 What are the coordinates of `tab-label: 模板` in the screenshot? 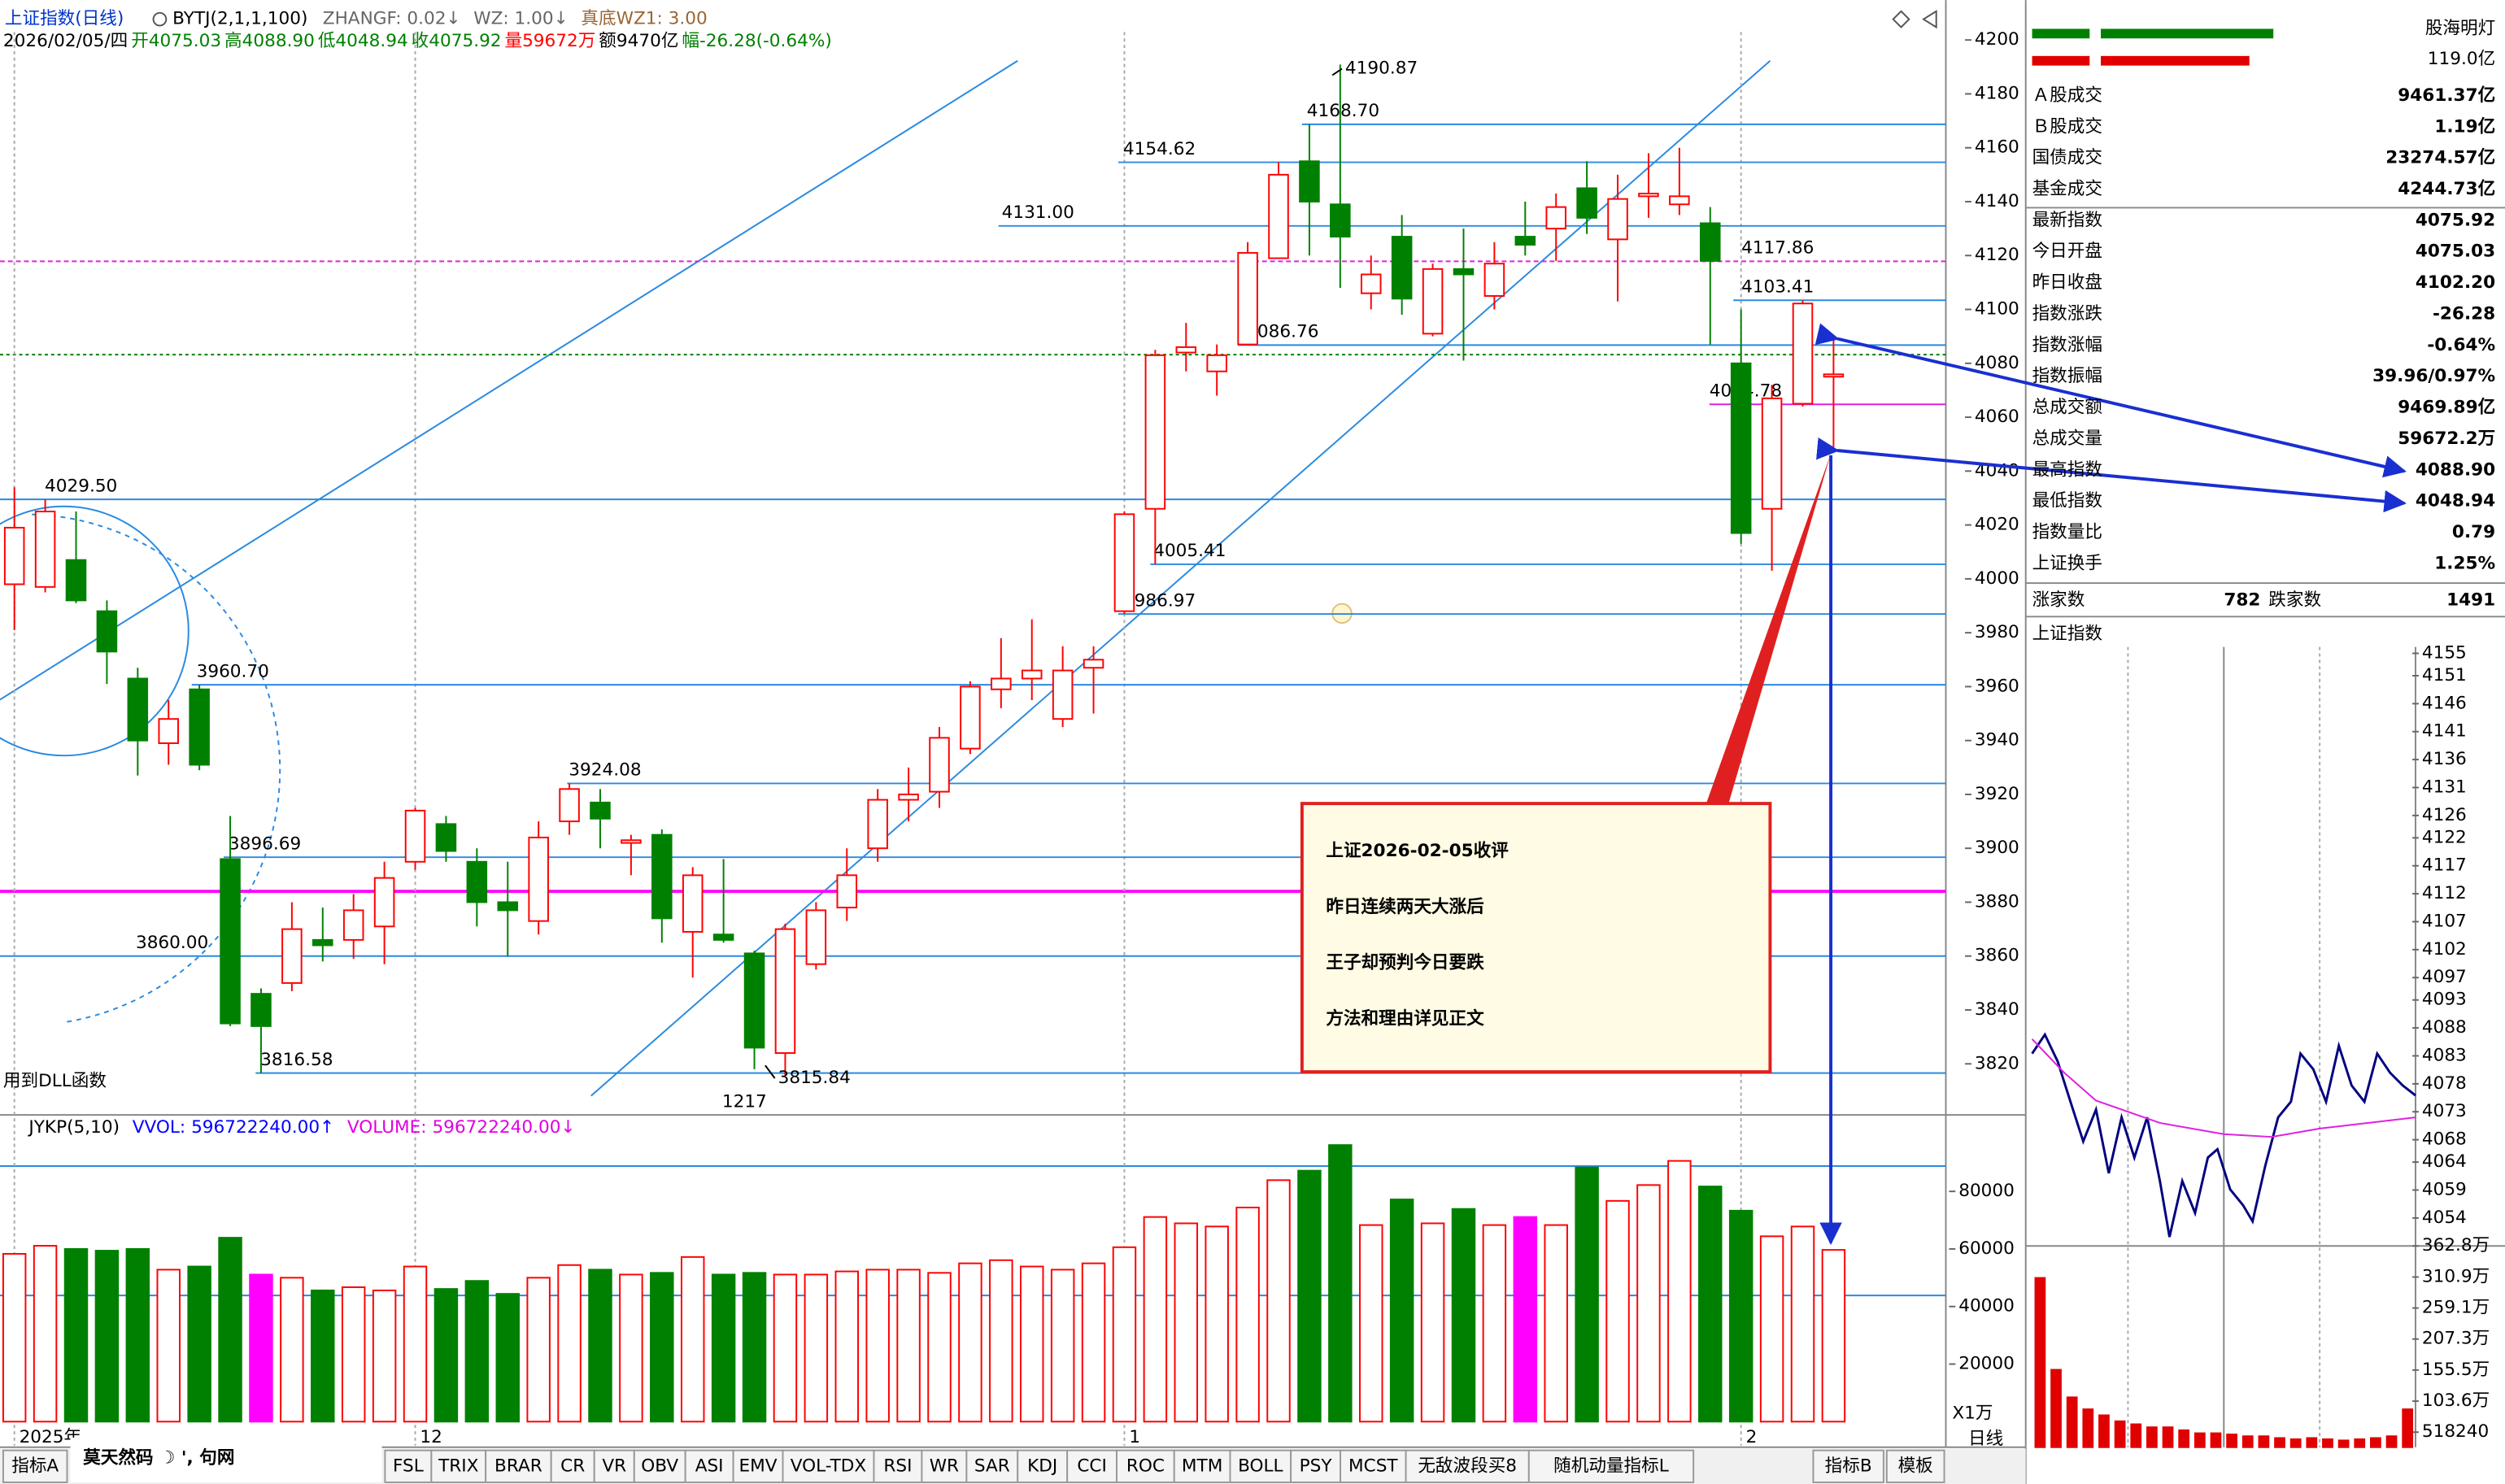 It's located at (1916, 1466).